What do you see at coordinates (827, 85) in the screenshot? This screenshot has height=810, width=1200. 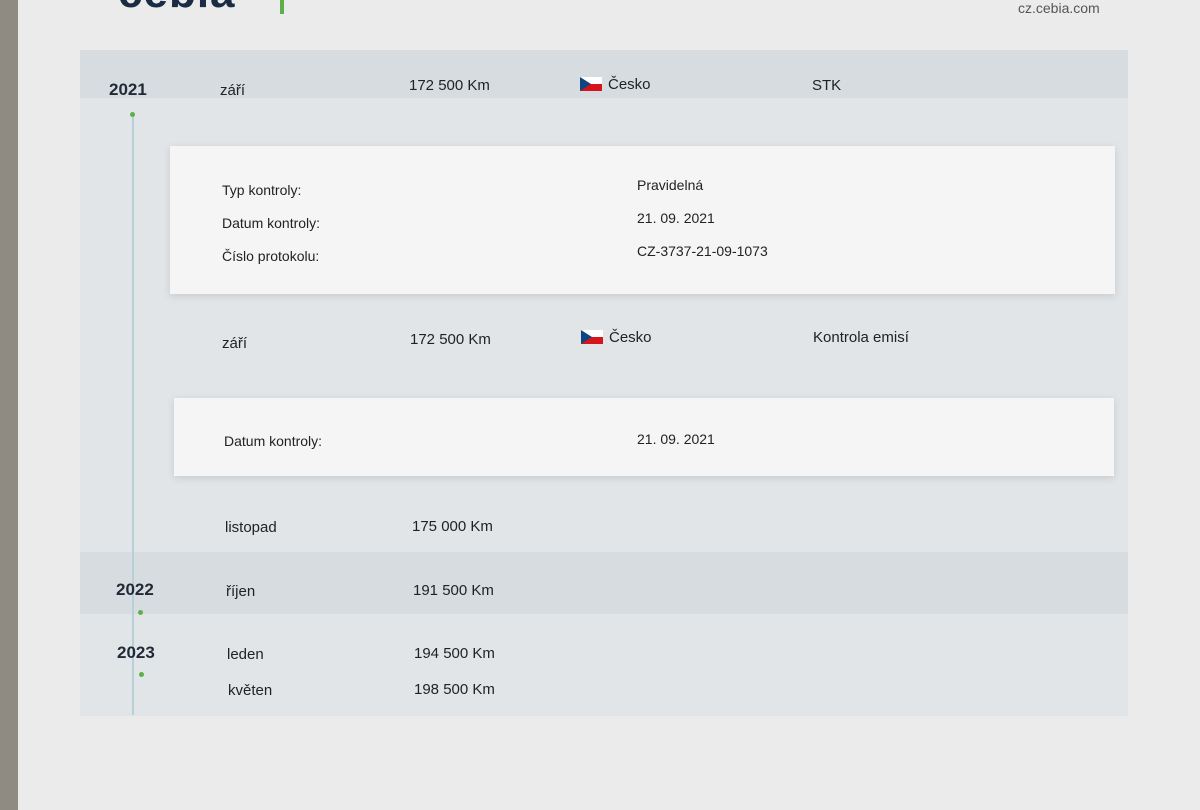 I see `record-type: STK` at bounding box center [827, 85].